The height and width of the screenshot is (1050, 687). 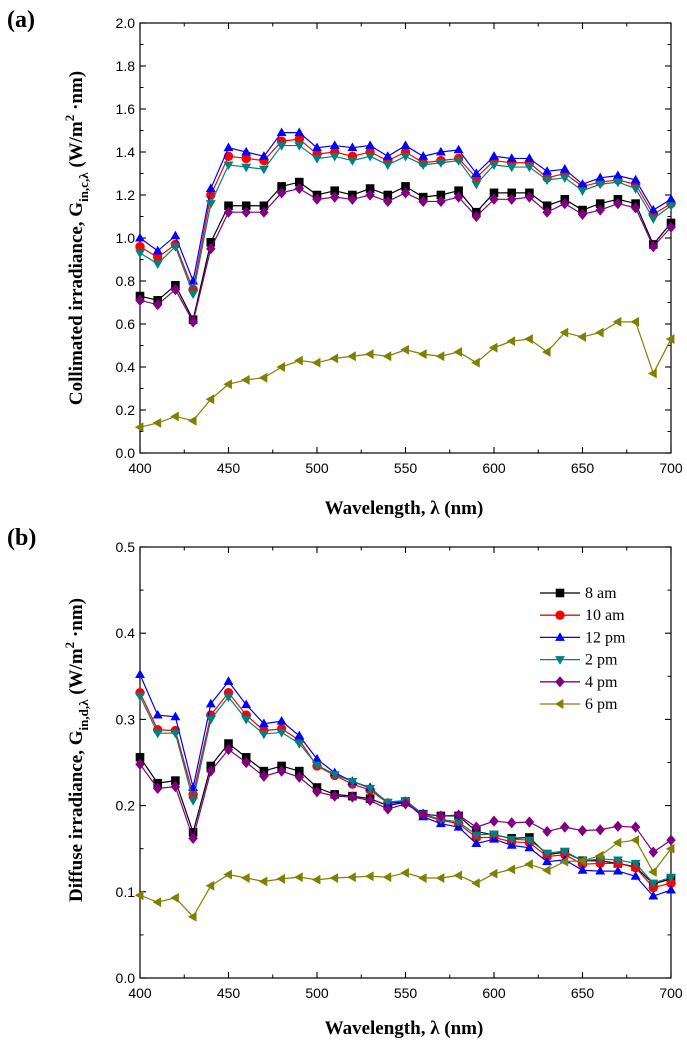 What do you see at coordinates (126, 66) in the screenshot?
I see `panel-a-y-tick-label-9: 1.8` at bounding box center [126, 66].